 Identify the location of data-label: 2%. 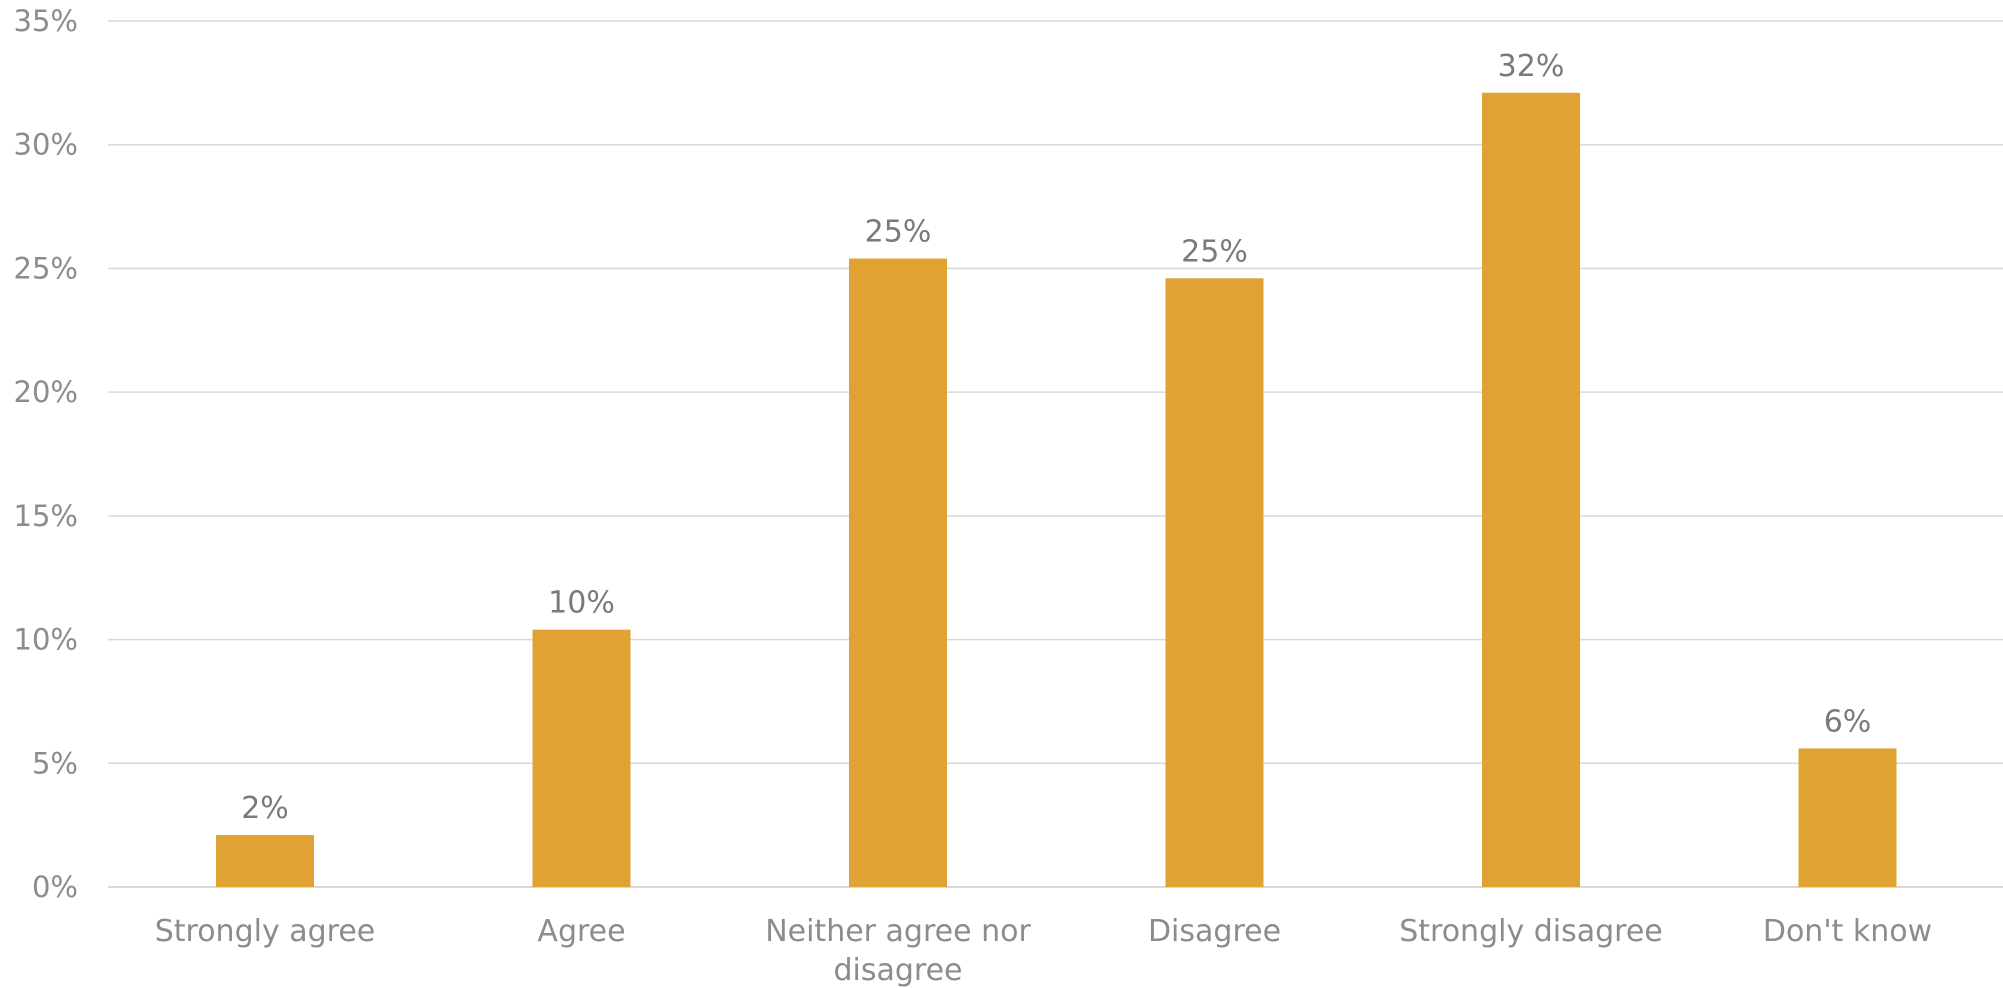
(265, 808).